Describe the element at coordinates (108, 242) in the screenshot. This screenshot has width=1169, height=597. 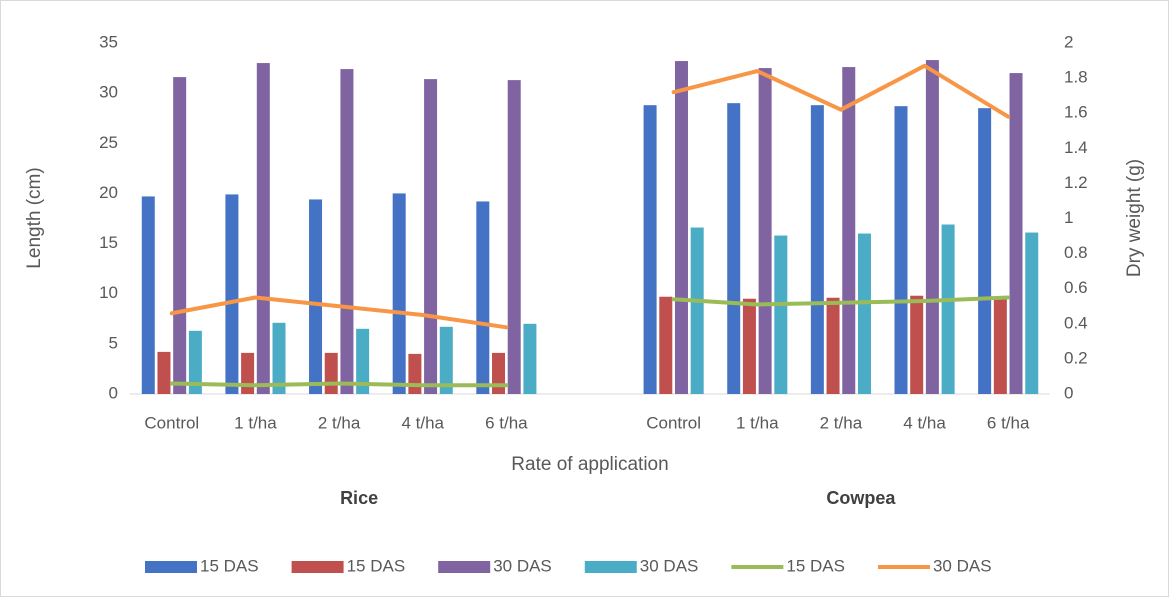
I see `y-tick-label: 15` at that location.